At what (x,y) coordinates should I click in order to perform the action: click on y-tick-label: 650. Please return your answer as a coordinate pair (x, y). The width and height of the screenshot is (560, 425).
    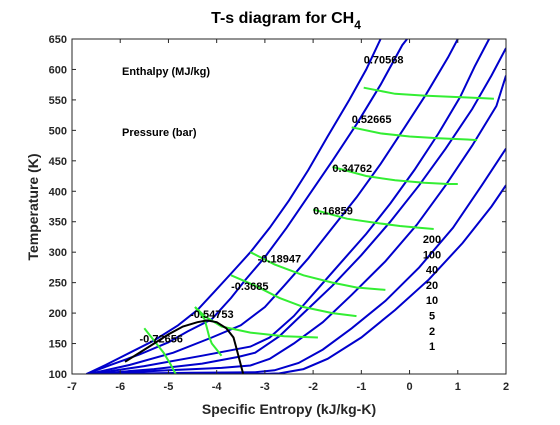
    Looking at the image, I should click on (58, 40).